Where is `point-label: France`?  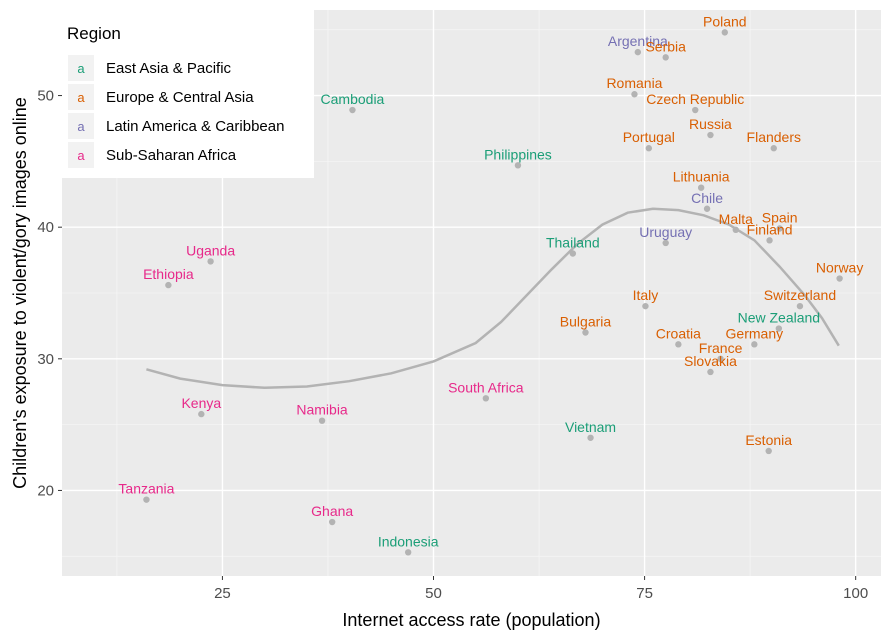
point-label: France is located at coordinates (721, 348).